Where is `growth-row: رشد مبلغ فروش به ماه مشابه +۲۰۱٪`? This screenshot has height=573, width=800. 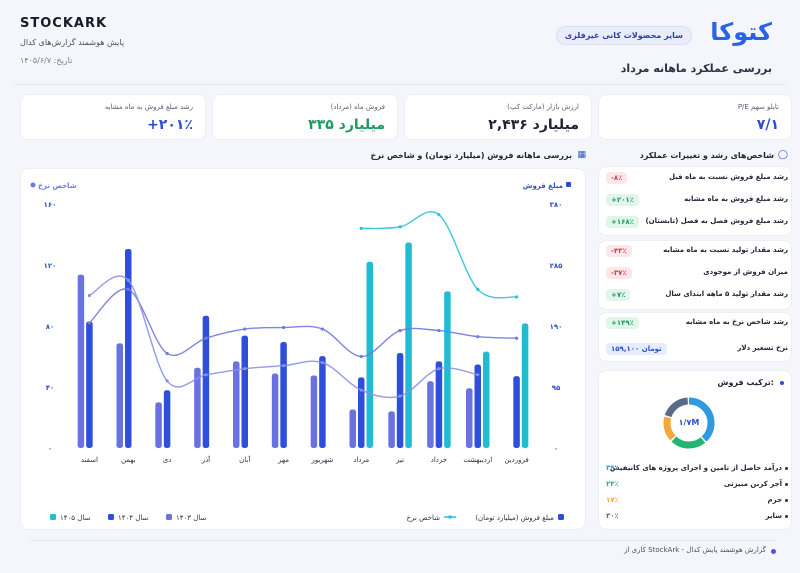 growth-row: رشد مبلغ فروش به ماه مشابه +۲۰۱٪ is located at coordinates (697, 201).